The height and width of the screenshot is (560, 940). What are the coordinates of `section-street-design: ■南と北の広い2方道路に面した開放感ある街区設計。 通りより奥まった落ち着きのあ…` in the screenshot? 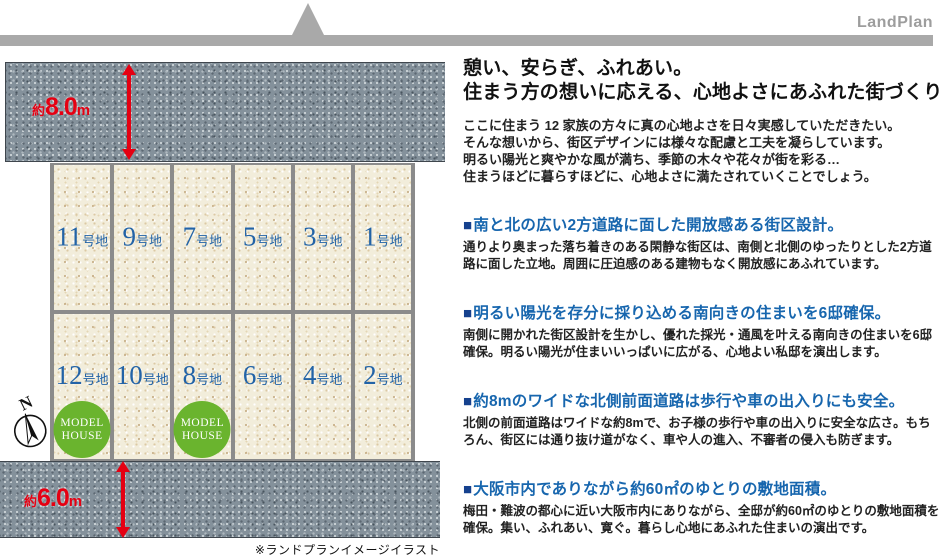 It's located at (701, 243).